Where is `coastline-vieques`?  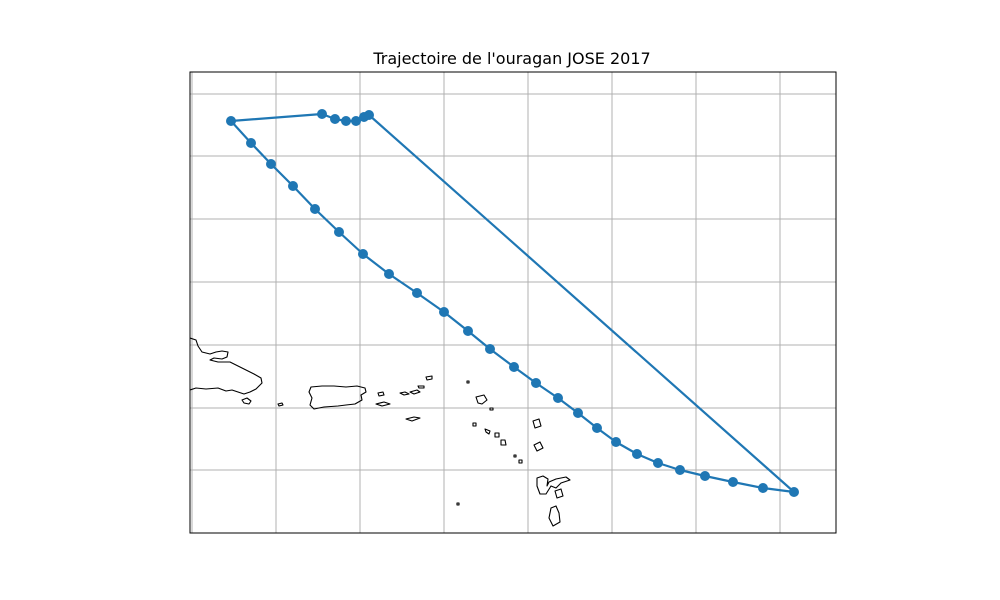
coastline-vieques is located at coordinates (383, 404).